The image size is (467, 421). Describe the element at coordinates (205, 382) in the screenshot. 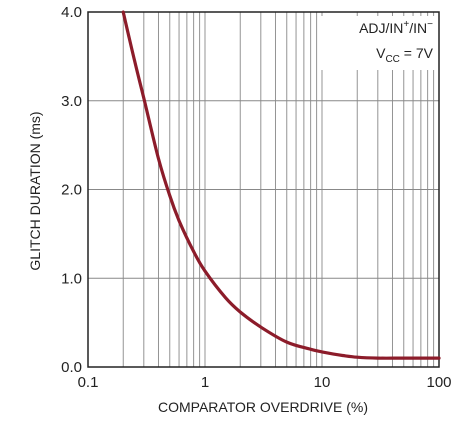

I see `x-tick-label: 1` at that location.